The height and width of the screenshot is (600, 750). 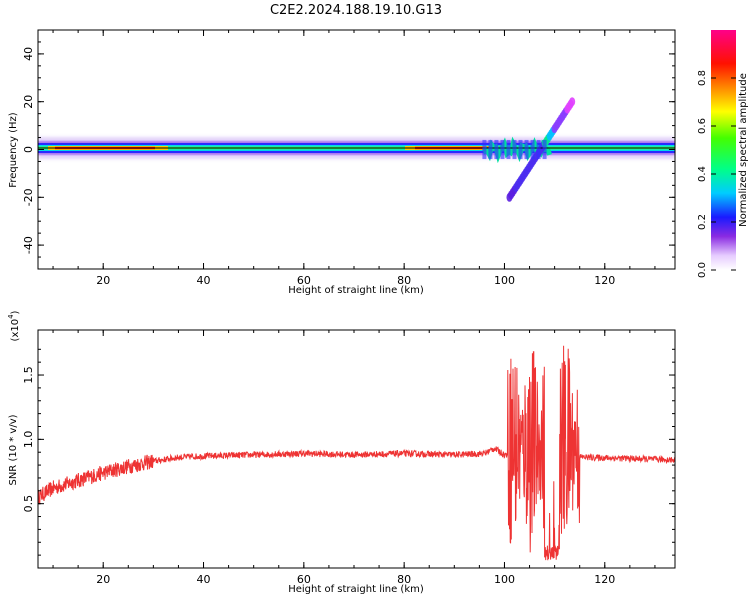 What do you see at coordinates (204, 579) in the screenshot?
I see `snr-xtick-label: 40` at bounding box center [204, 579].